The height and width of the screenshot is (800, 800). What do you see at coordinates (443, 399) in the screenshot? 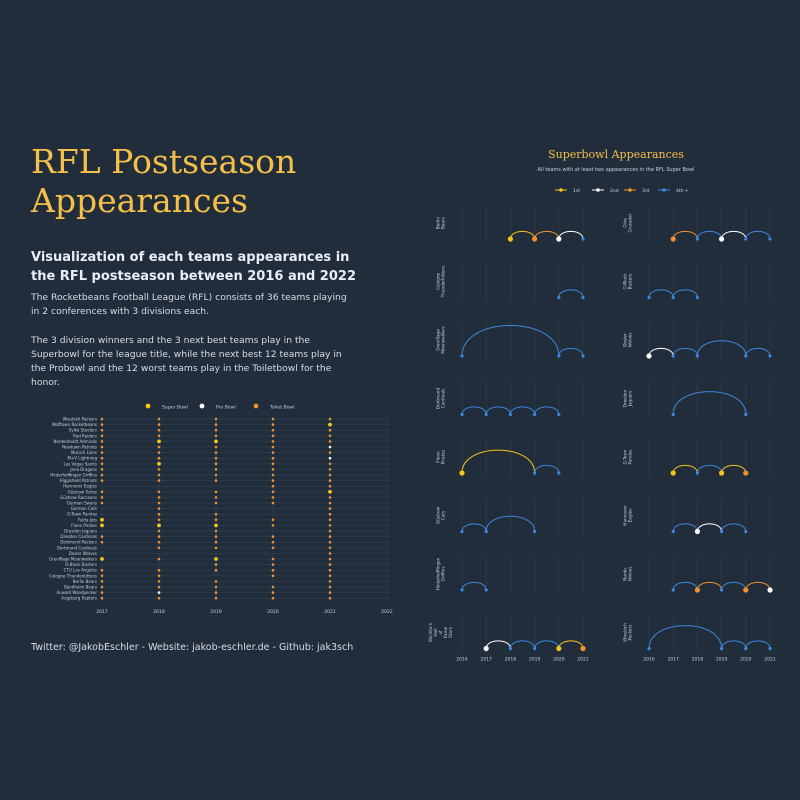
I see `team-label-line: Cardinals` at bounding box center [443, 399].